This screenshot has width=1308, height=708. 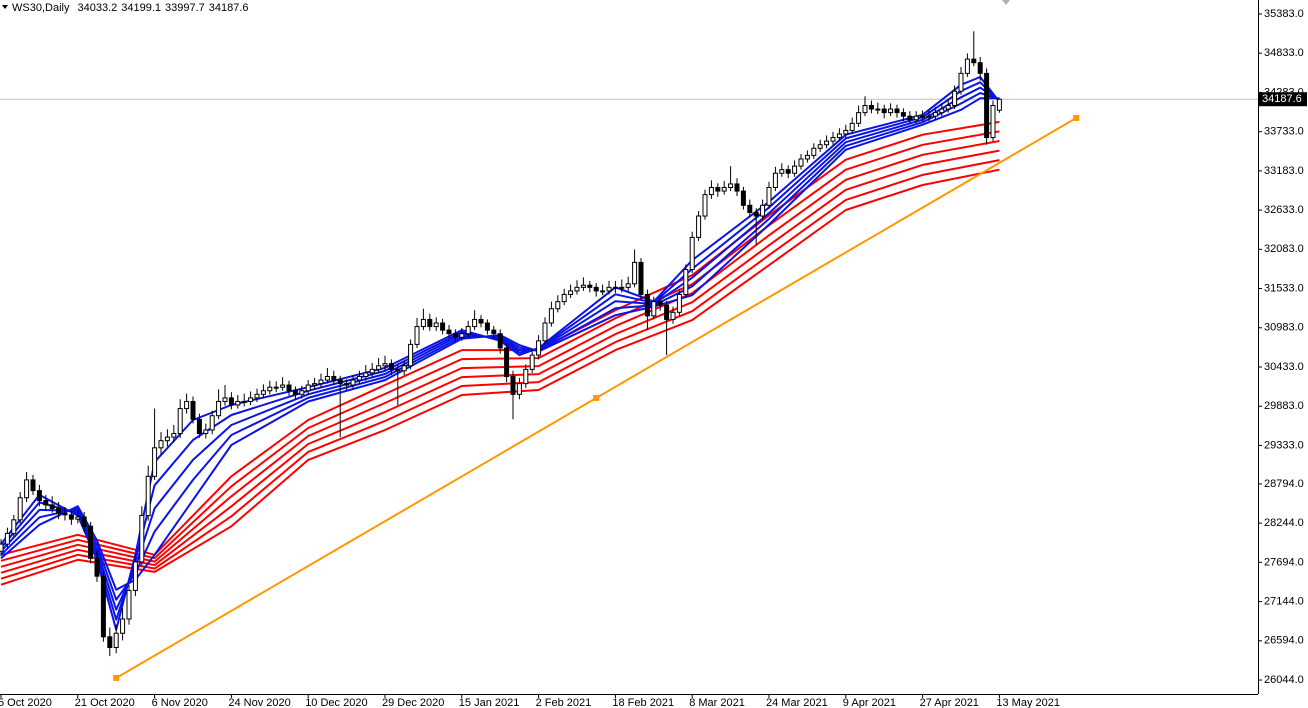 What do you see at coordinates (180, 702) in the screenshot?
I see `x-tick-label: 6 Nov 2020` at bounding box center [180, 702].